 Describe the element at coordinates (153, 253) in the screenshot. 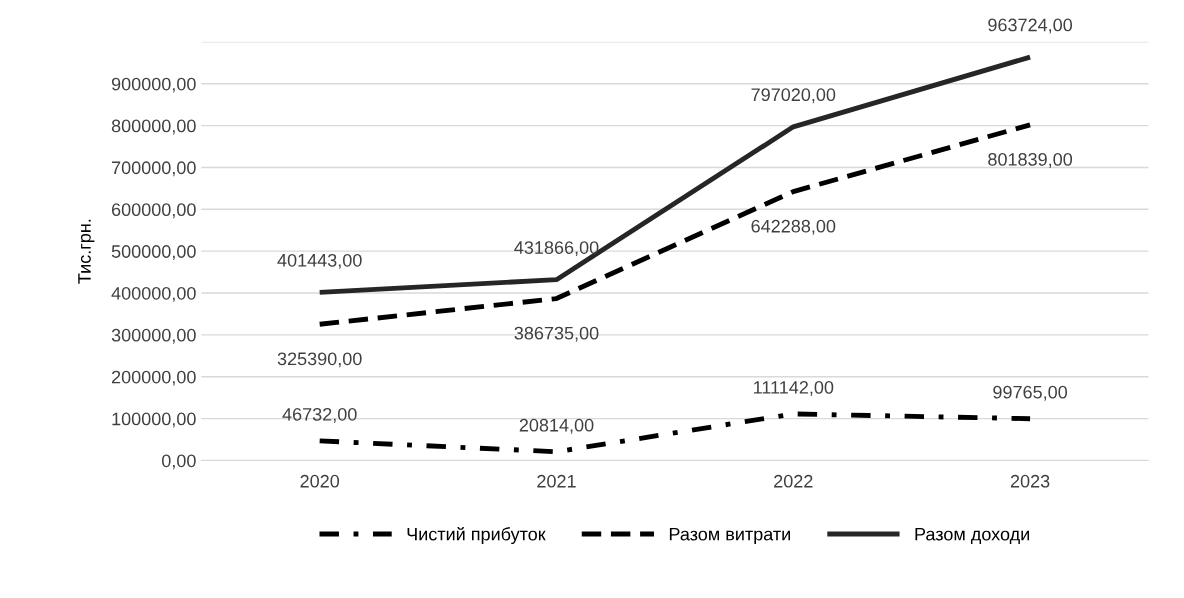

I see `y-tick-label: 500000,00` at that location.